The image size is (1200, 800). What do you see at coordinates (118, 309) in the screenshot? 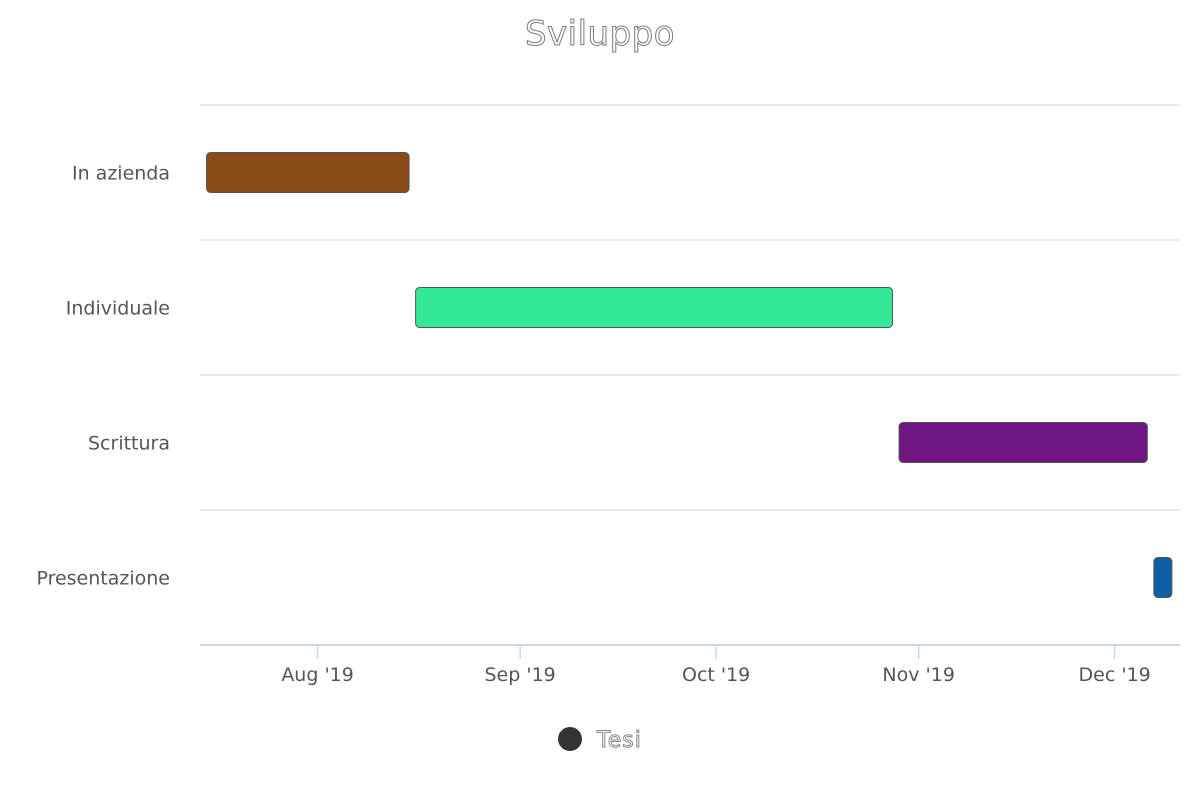
I see `category-label: Individuale` at bounding box center [118, 309].